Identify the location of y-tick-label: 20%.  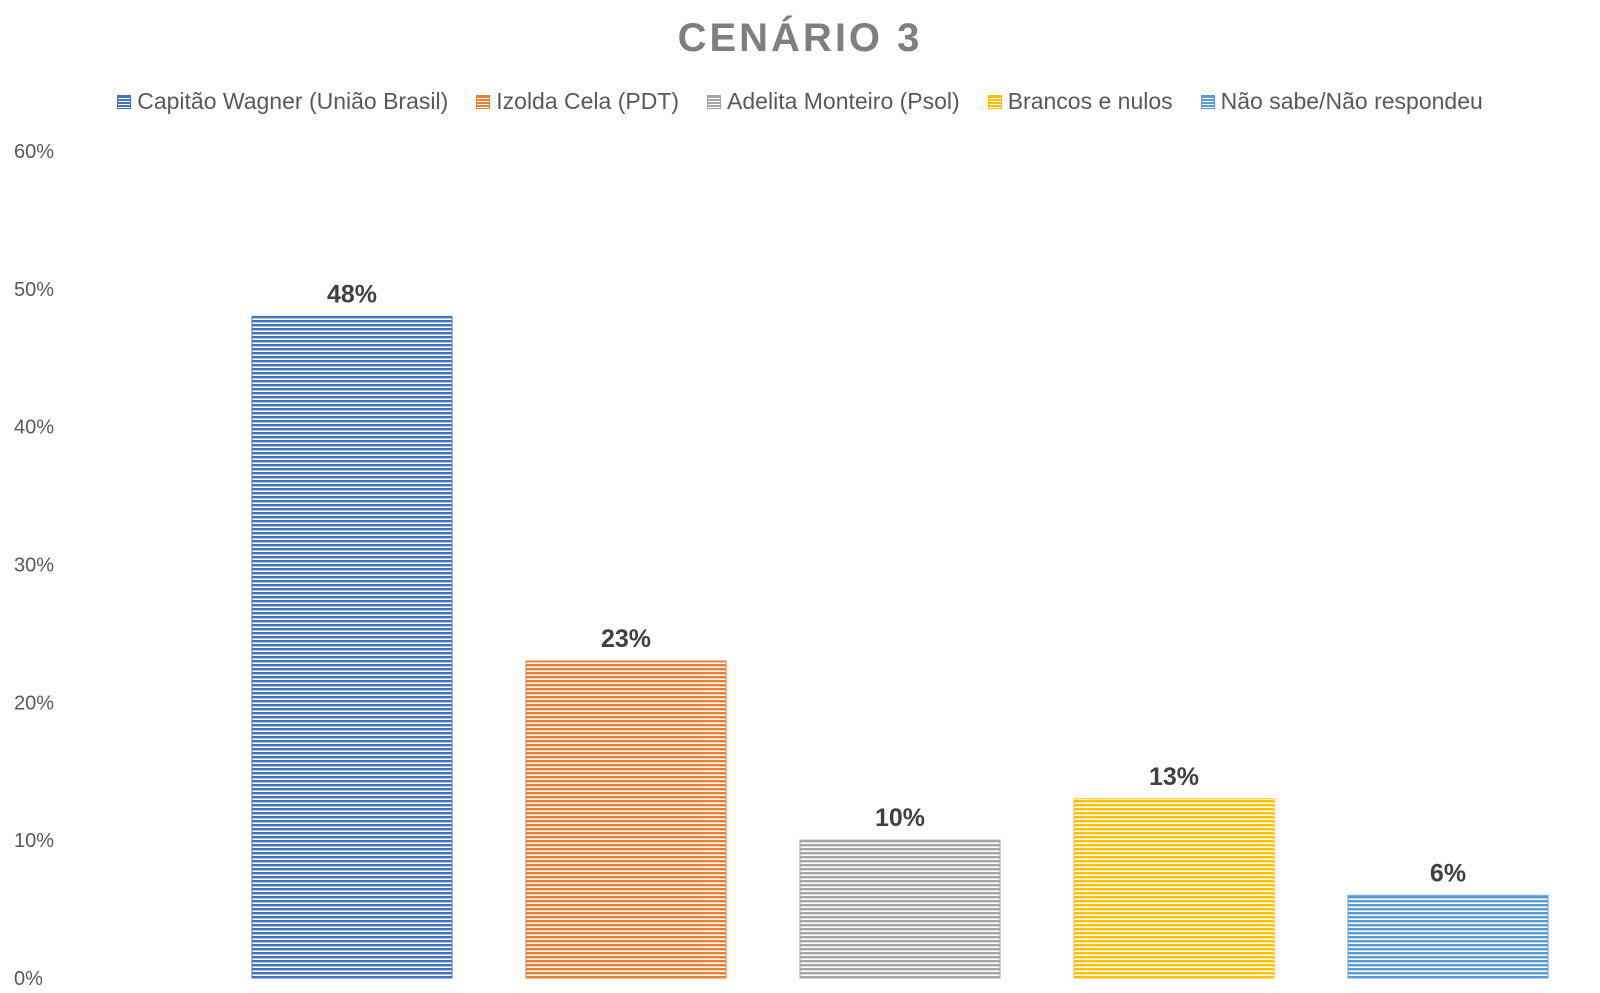
(34, 703).